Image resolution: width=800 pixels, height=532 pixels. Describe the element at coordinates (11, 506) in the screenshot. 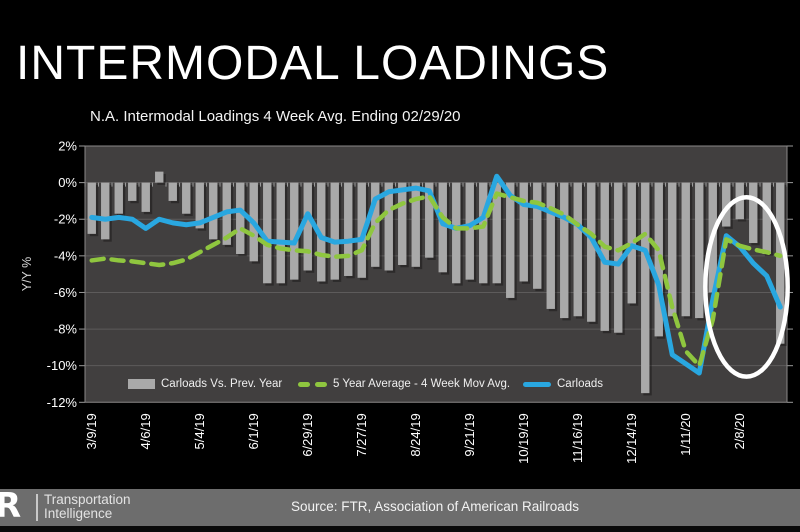

I see `ftr-logo: R` at that location.